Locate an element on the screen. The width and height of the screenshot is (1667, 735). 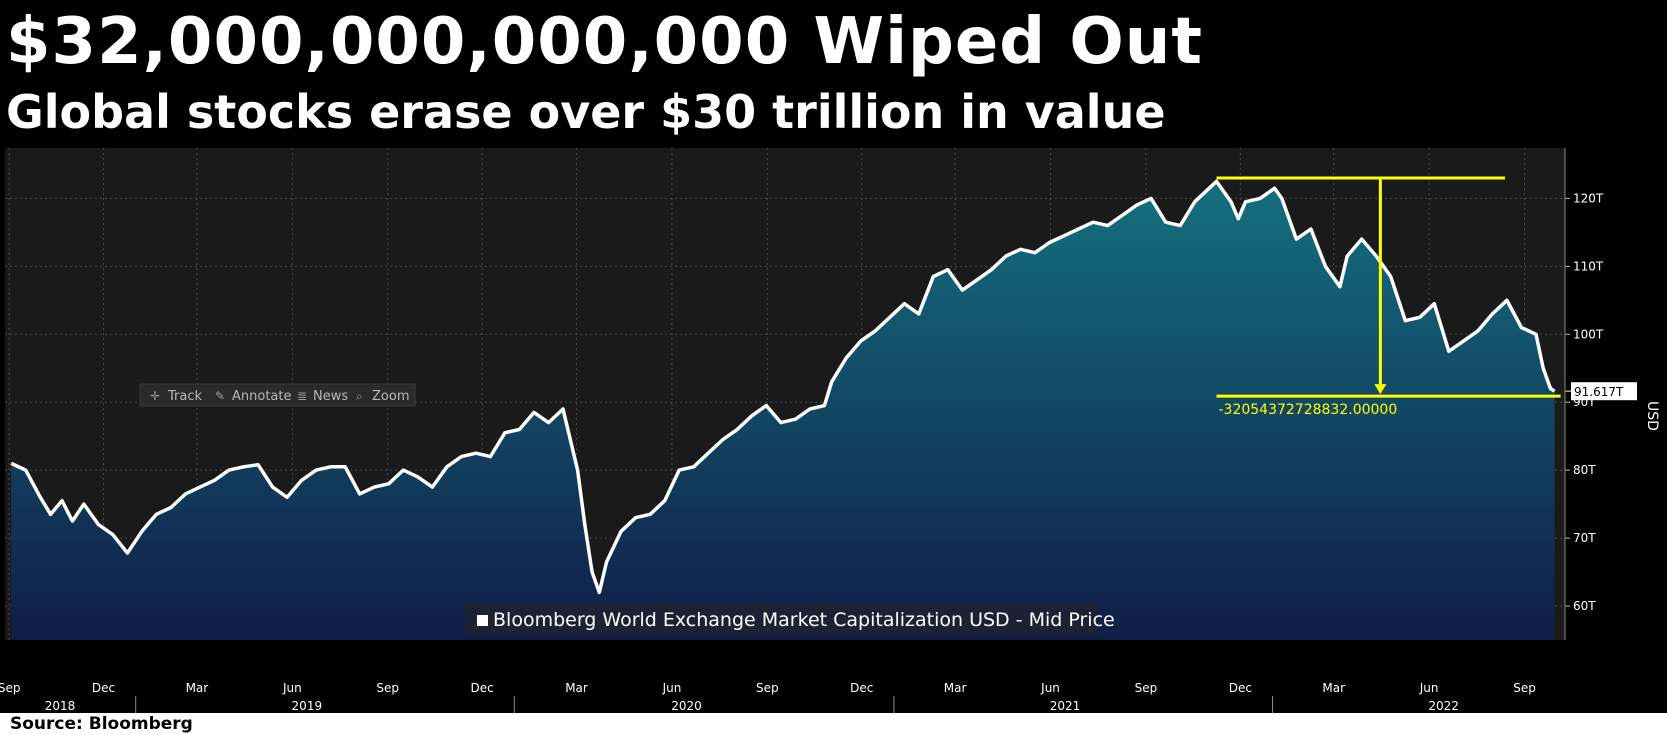
last-value-label: 91.617T is located at coordinates (1599, 392).